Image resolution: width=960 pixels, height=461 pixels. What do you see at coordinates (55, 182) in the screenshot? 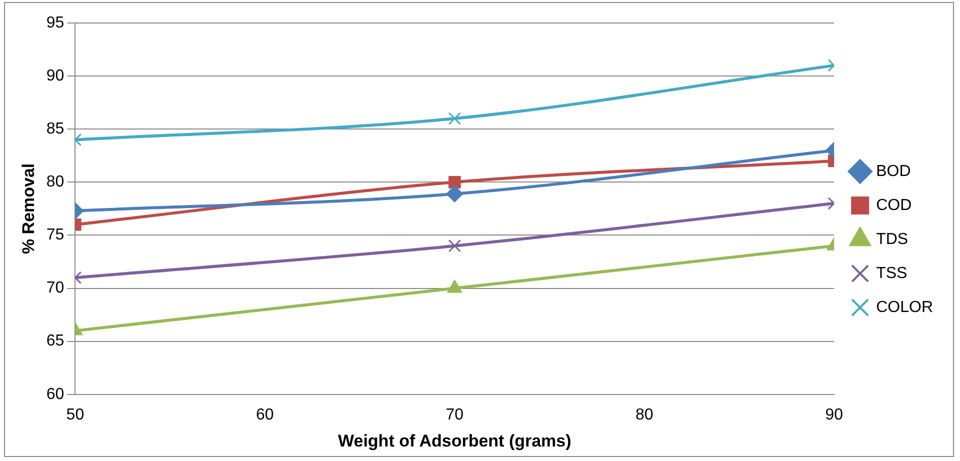
I see `y-tick-label: 80` at bounding box center [55, 182].